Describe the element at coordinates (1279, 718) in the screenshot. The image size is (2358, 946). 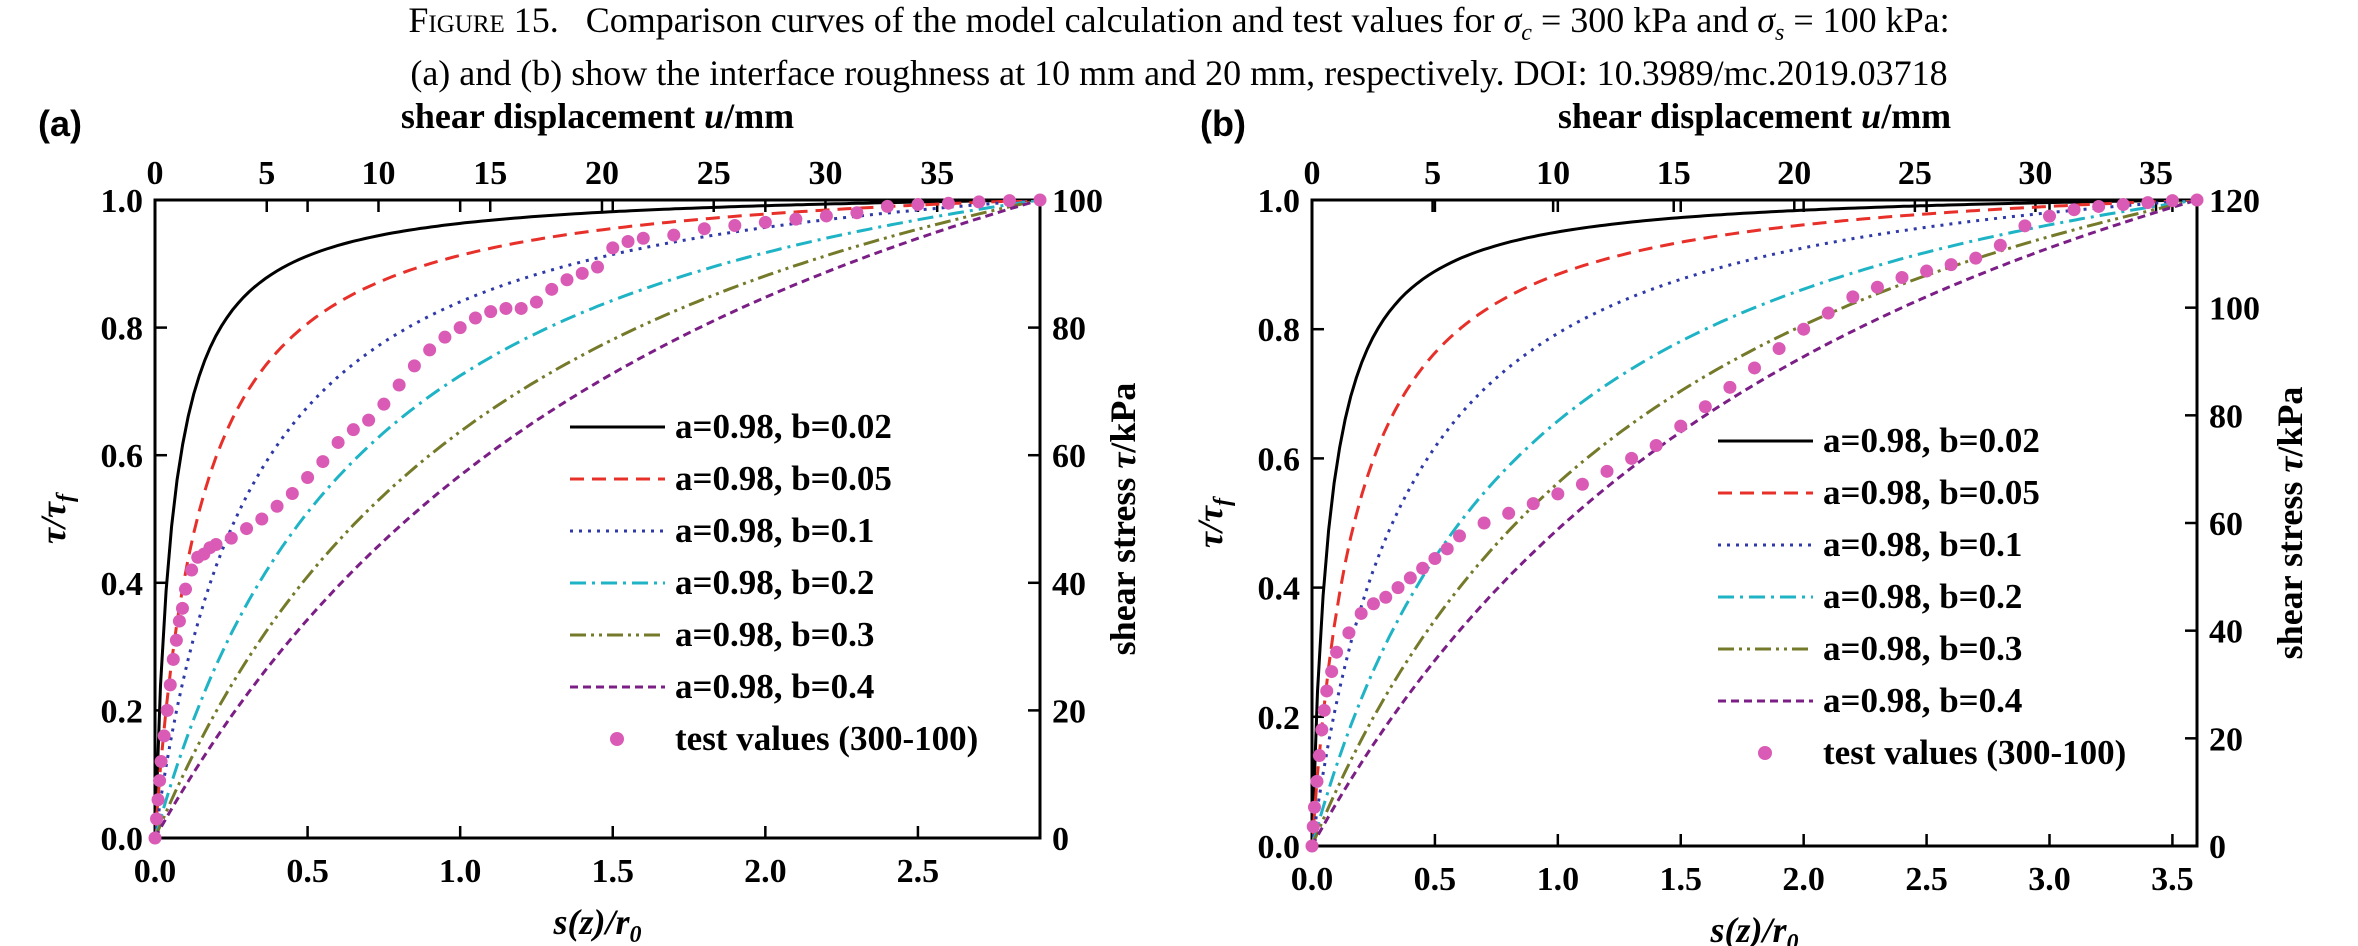
I see `y-tick-label: 0.2` at that location.